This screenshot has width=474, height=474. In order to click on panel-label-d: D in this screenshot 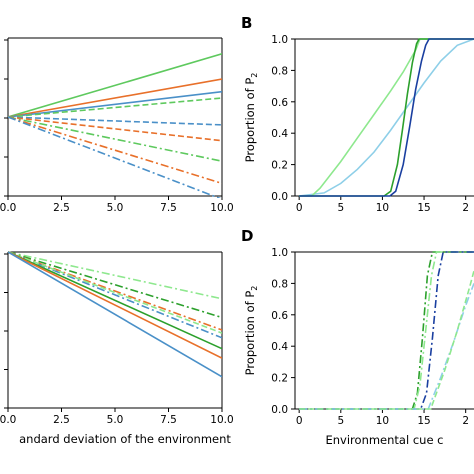, I will do `click(247, 236)`.